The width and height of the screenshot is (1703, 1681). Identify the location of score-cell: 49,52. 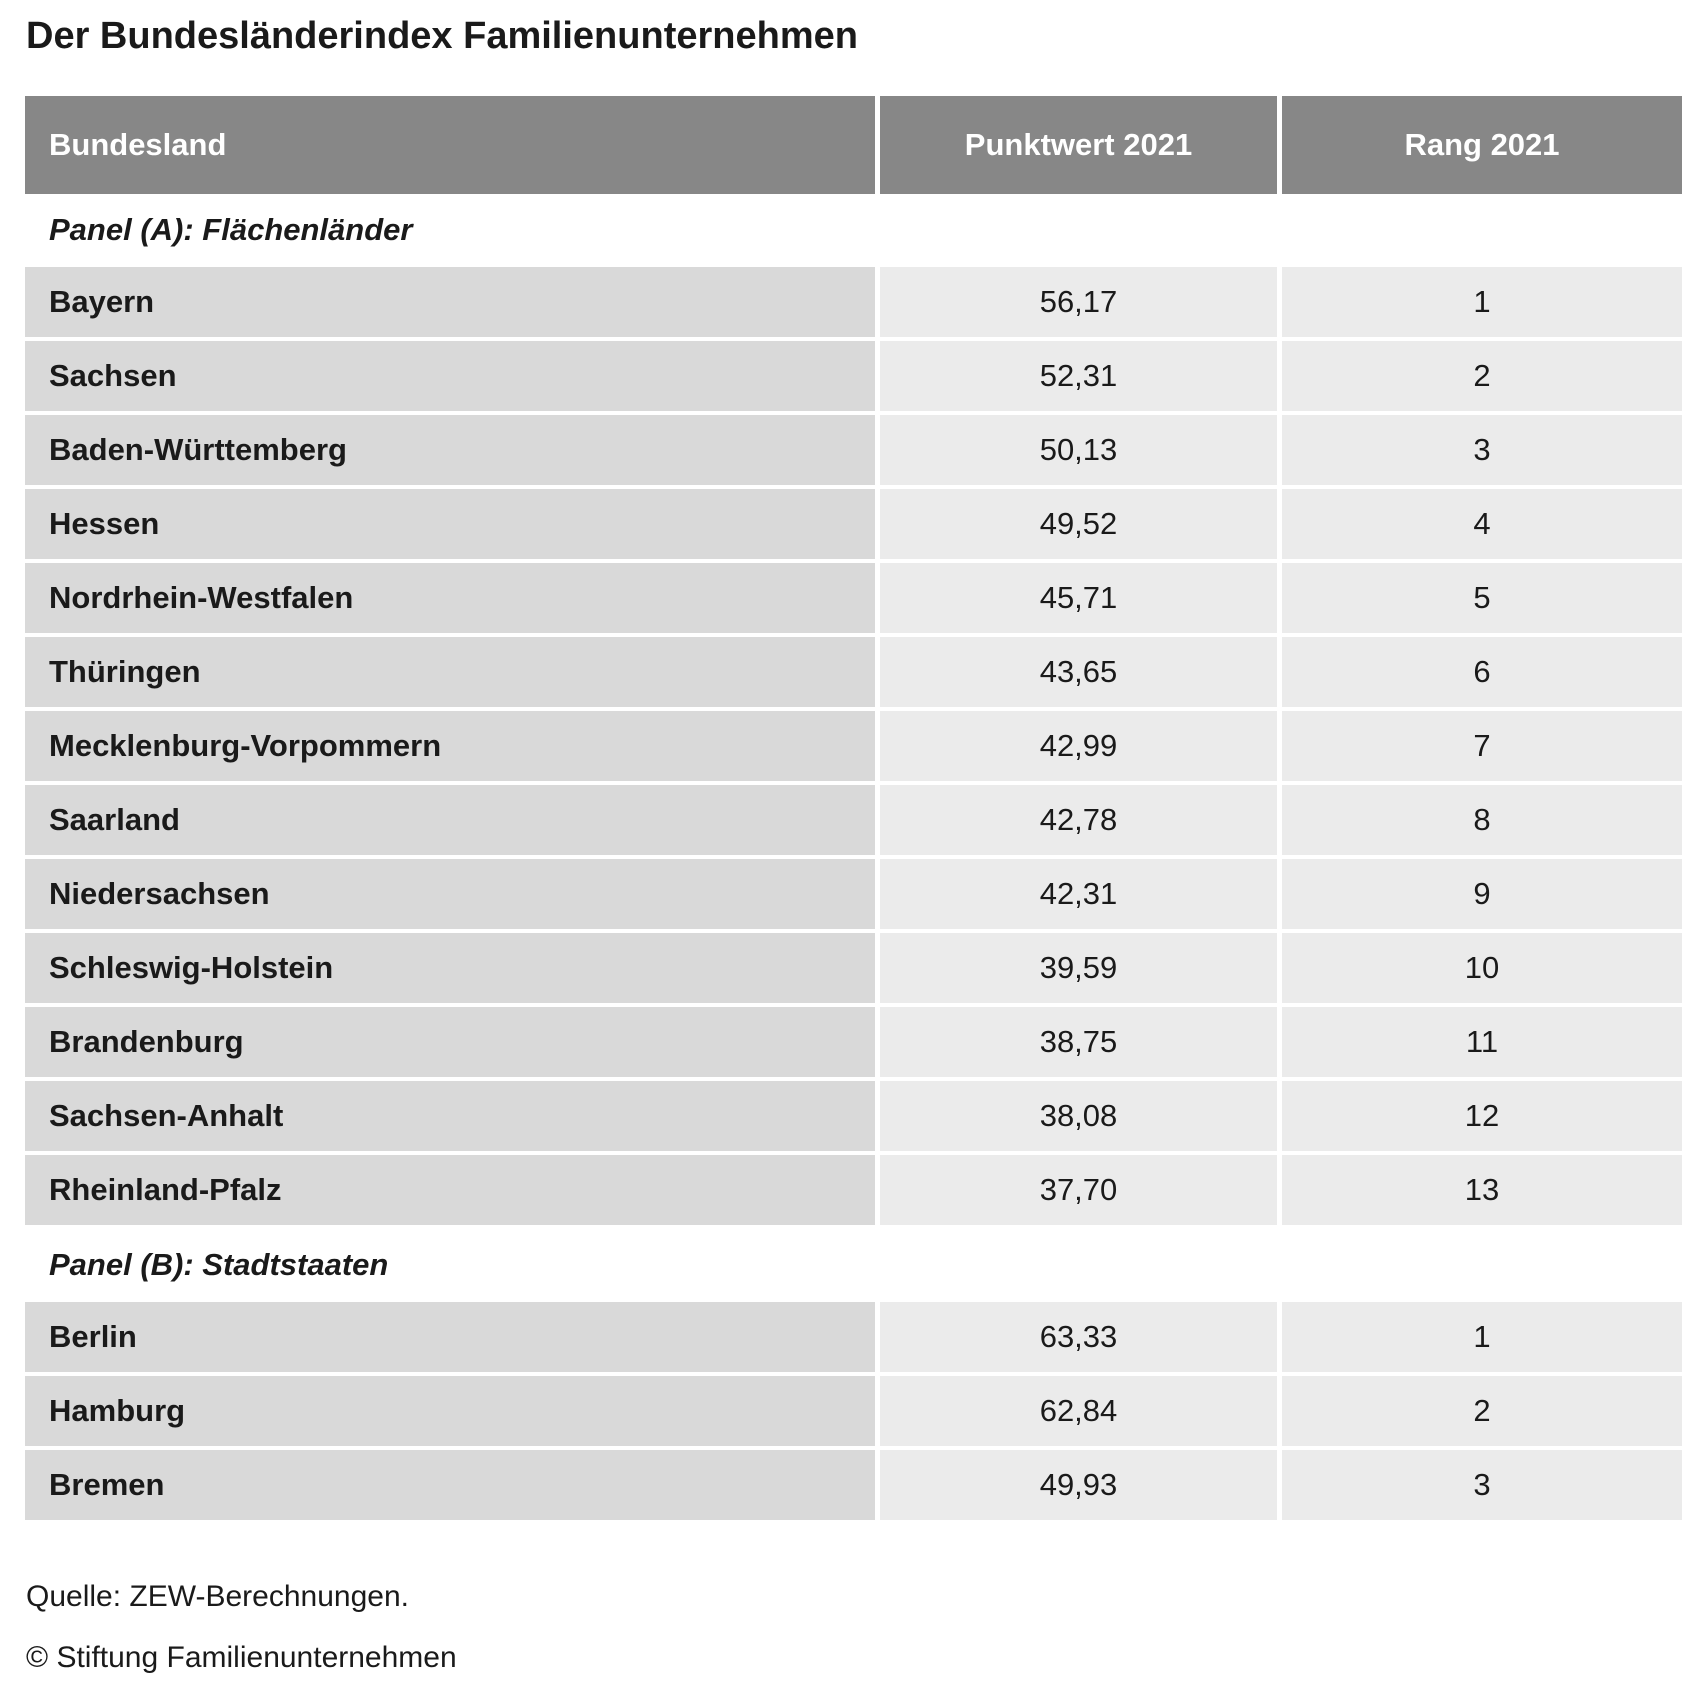
(1078, 524).